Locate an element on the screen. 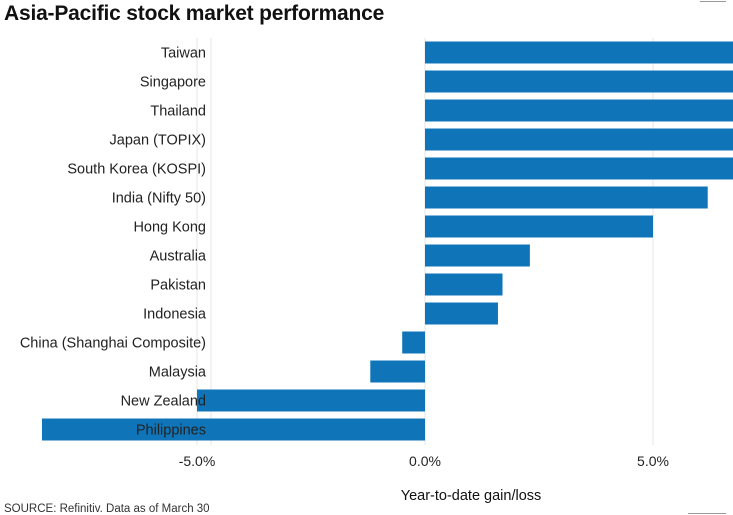 The image size is (733, 515). category-label: Indonesia is located at coordinates (175, 315).